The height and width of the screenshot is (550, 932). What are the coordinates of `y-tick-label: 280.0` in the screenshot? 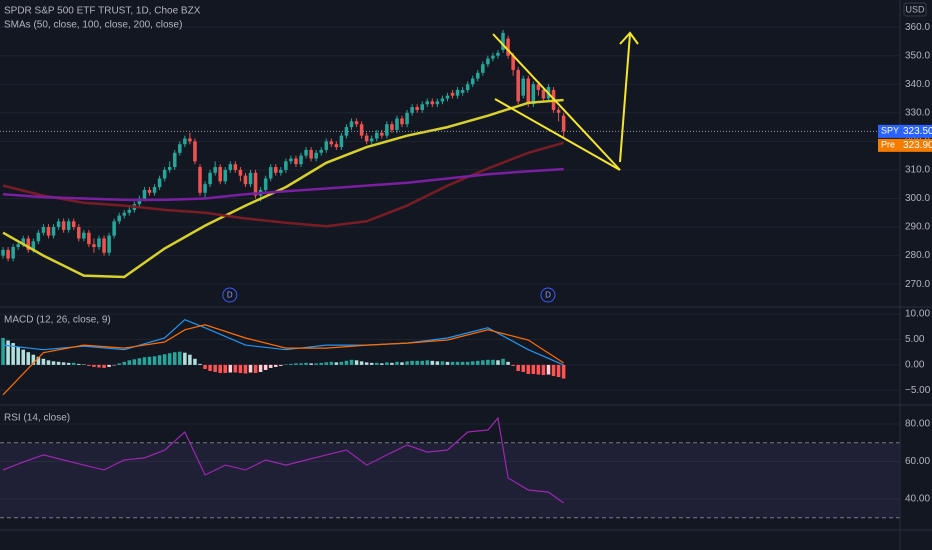 It's located at (917, 255).